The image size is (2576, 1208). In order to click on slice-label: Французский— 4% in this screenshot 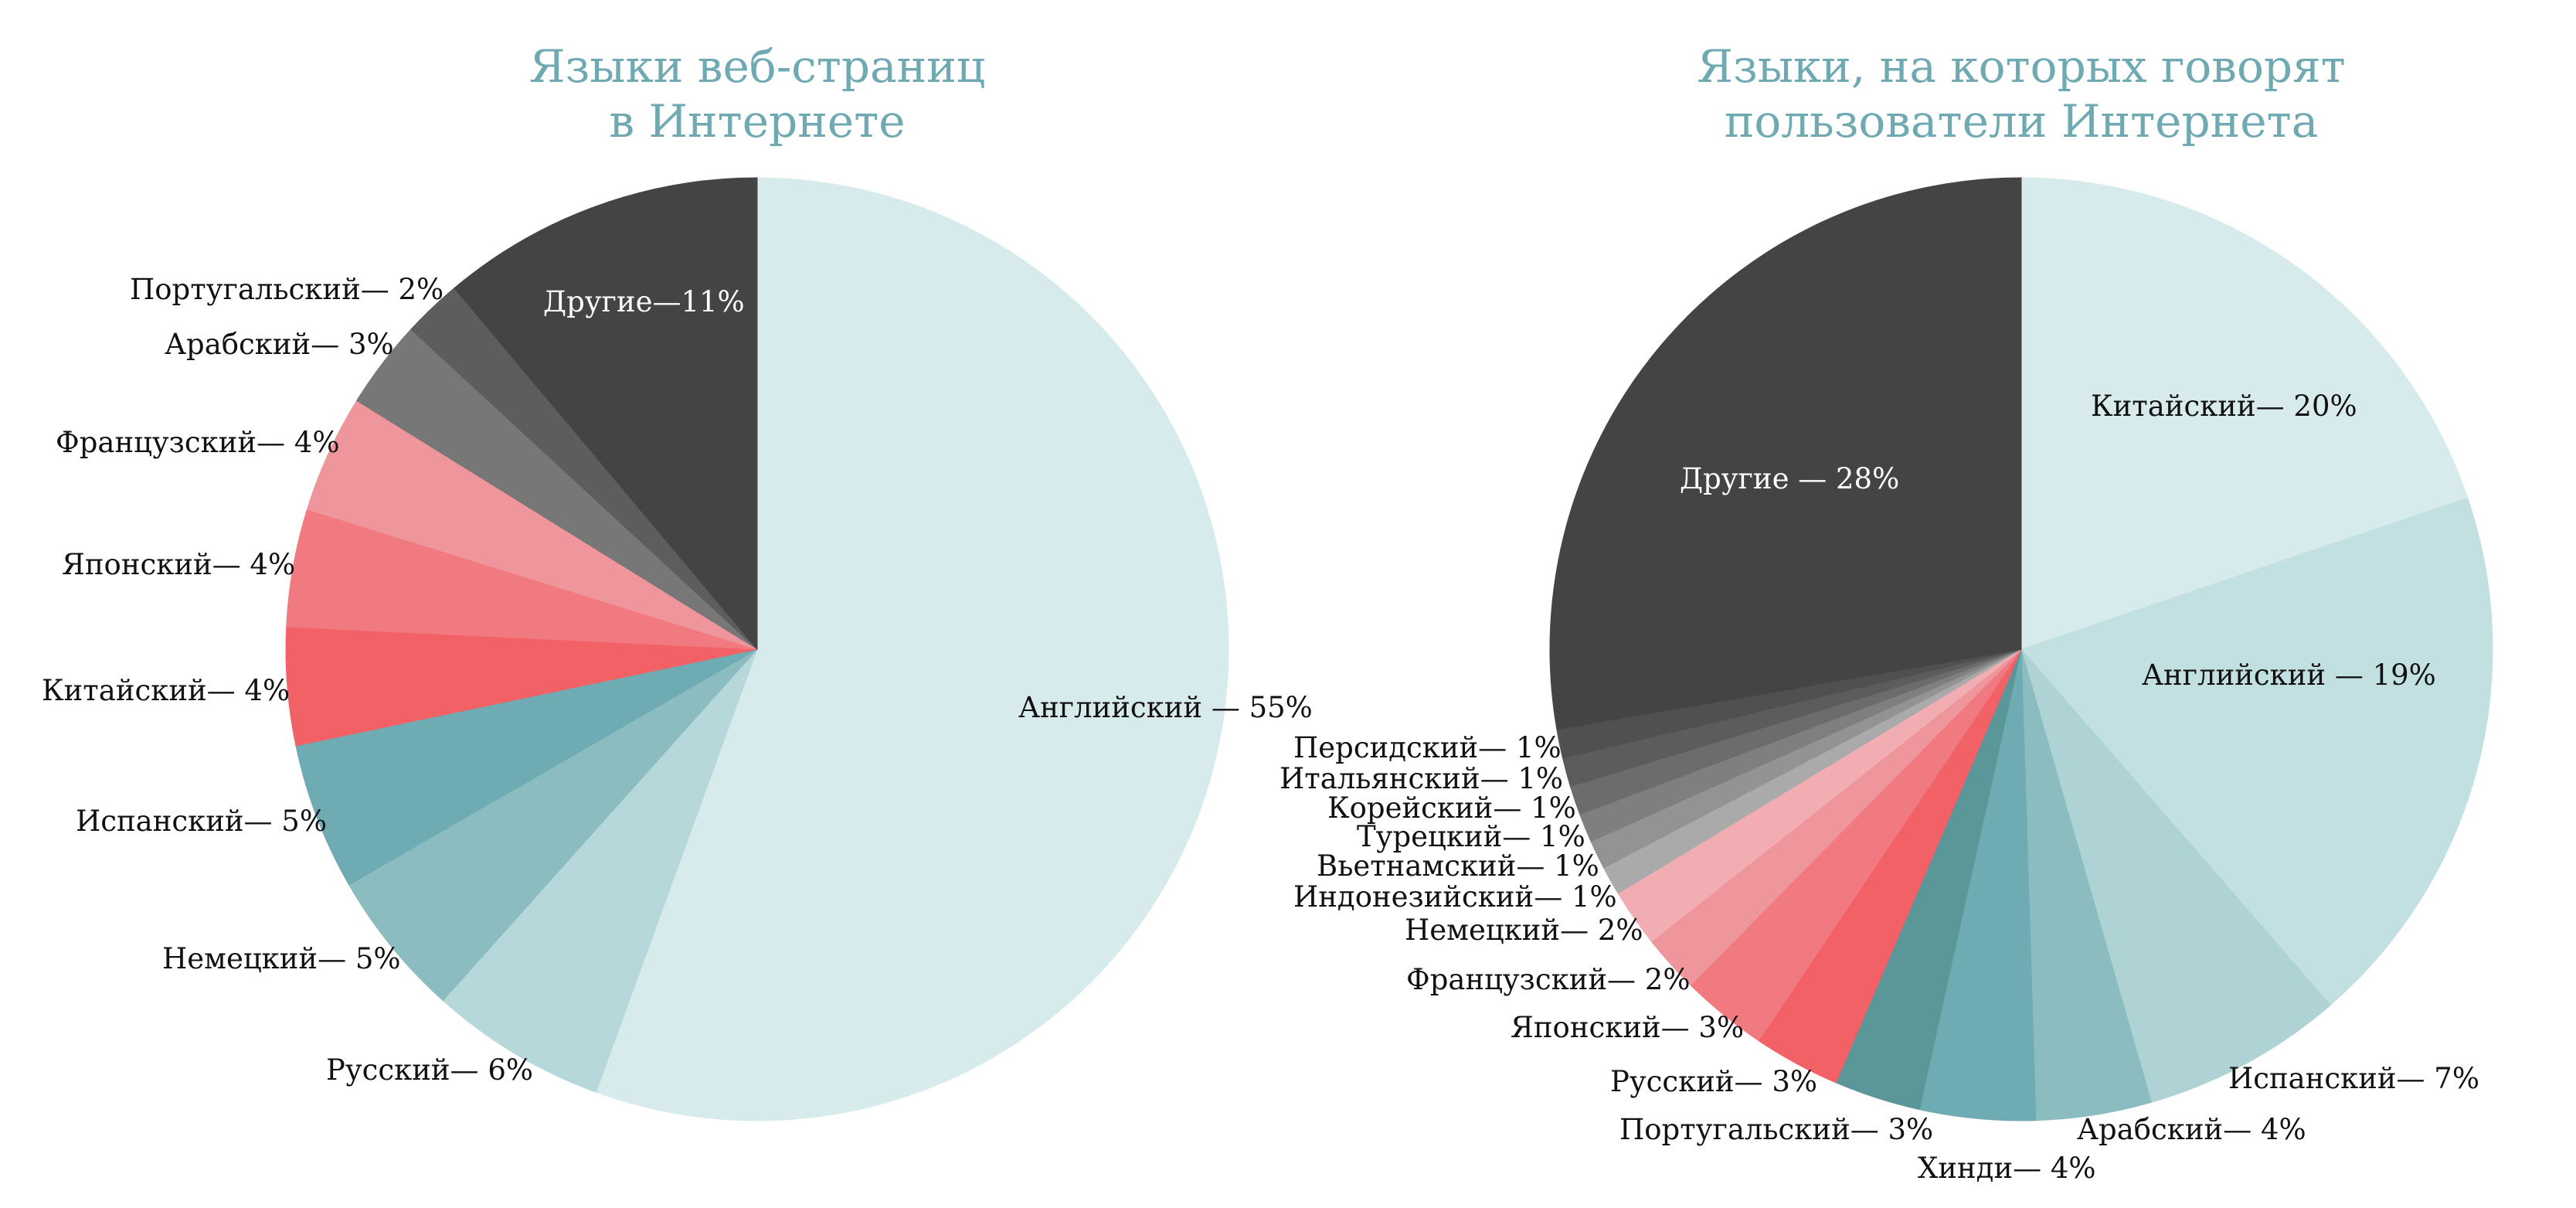, I will do `click(198, 442)`.